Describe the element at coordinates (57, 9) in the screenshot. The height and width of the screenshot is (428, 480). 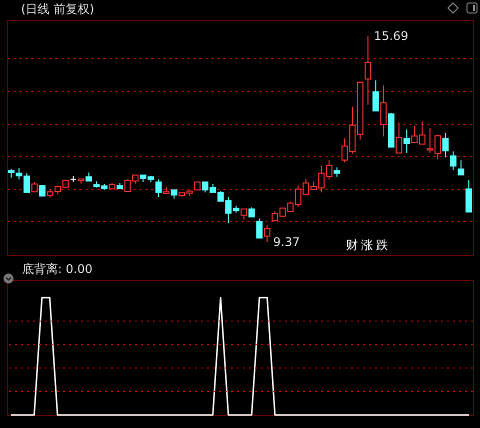
I see `chart-title: (日线 前复权)` at that location.